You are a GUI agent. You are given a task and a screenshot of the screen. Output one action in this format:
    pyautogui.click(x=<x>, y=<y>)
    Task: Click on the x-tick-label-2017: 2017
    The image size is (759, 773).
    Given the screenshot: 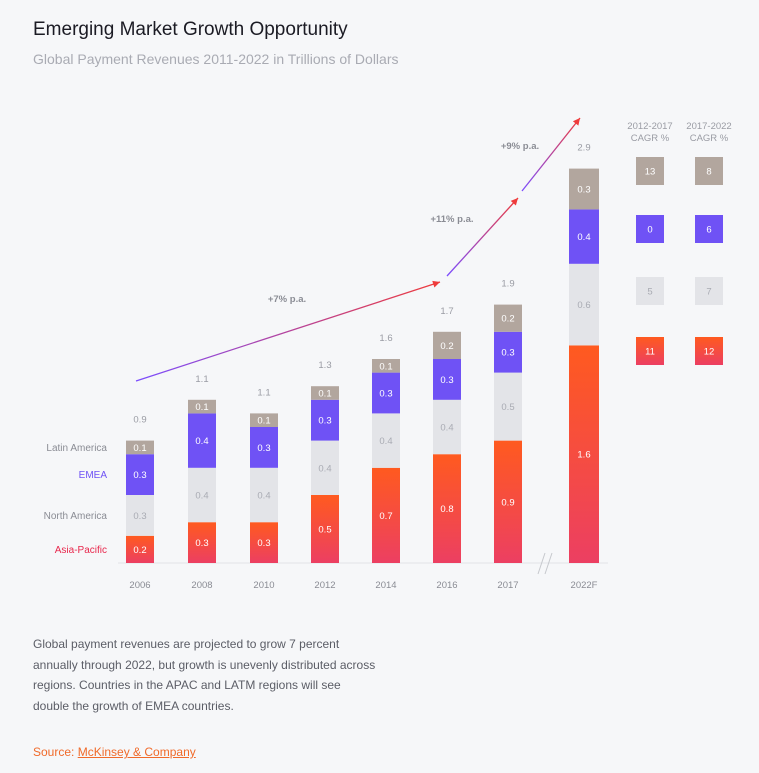 What is the action you would take?
    pyautogui.click(x=507, y=585)
    